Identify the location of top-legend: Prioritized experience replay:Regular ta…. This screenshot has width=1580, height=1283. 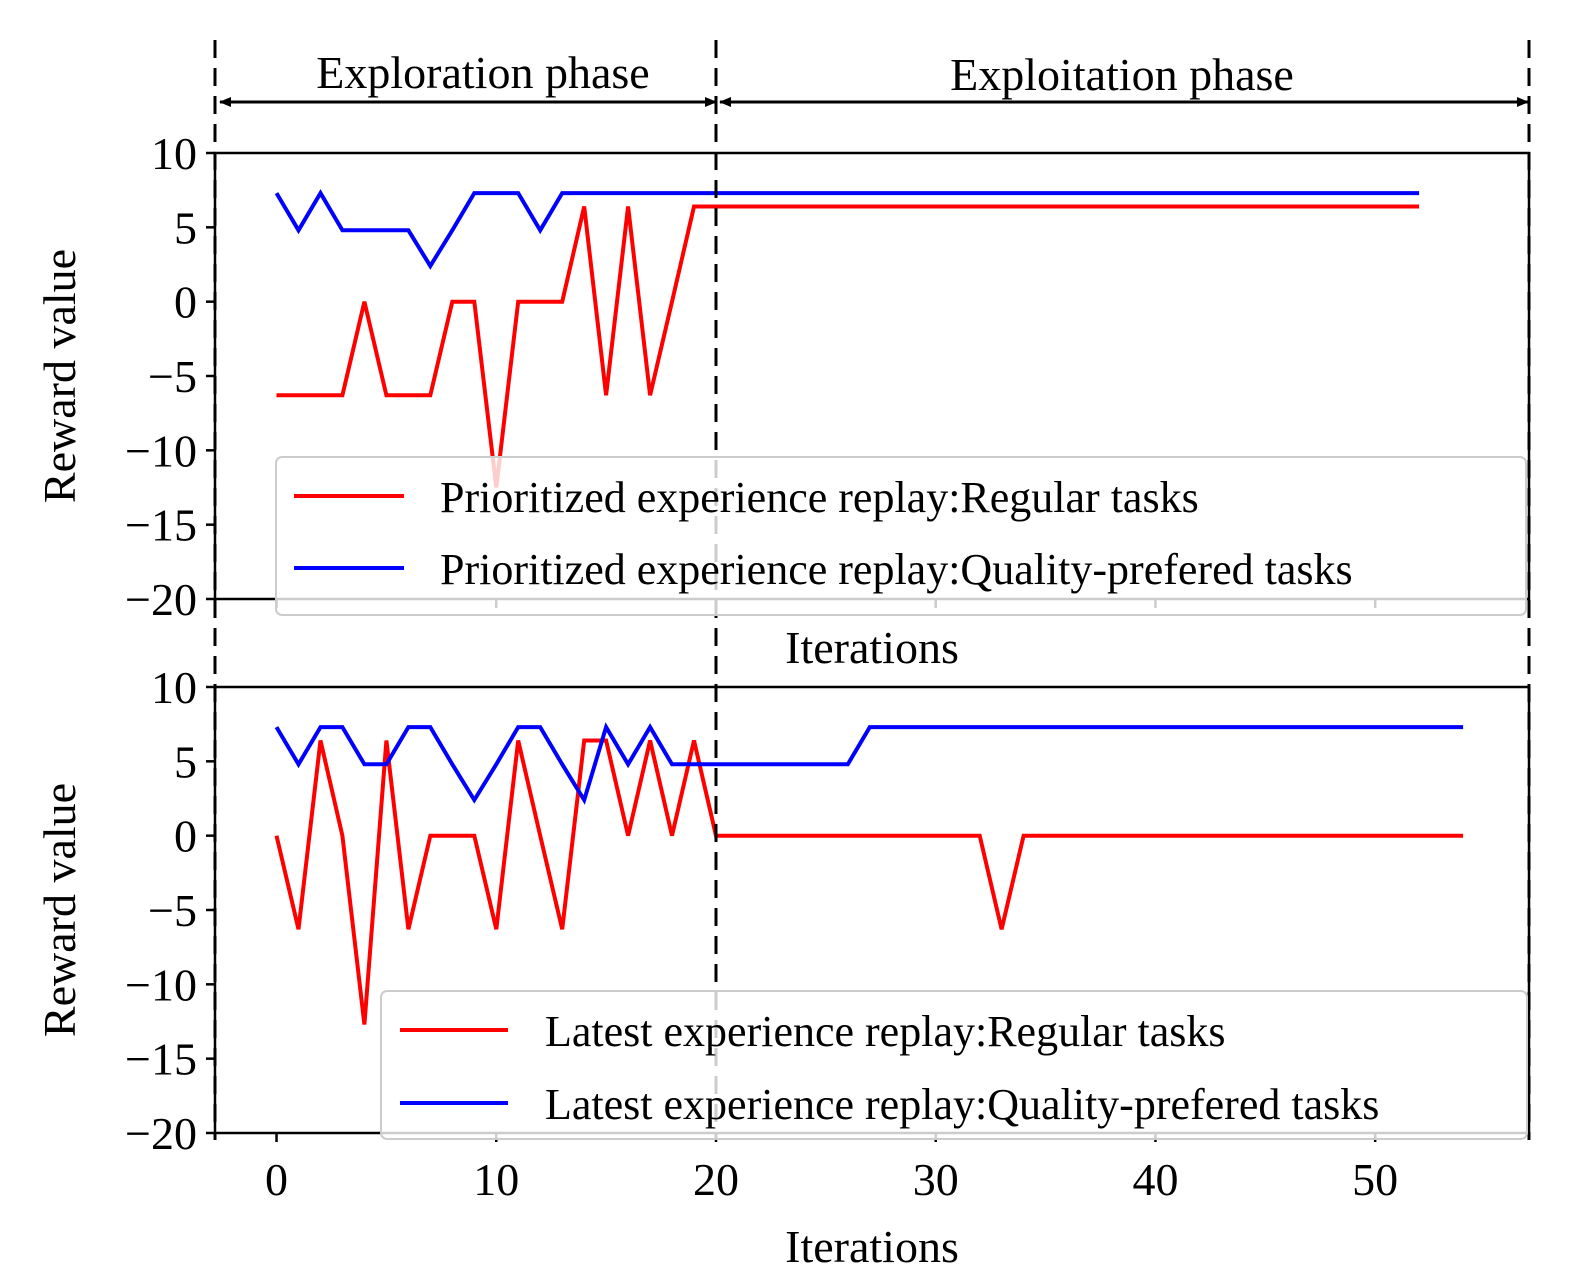
(901, 536).